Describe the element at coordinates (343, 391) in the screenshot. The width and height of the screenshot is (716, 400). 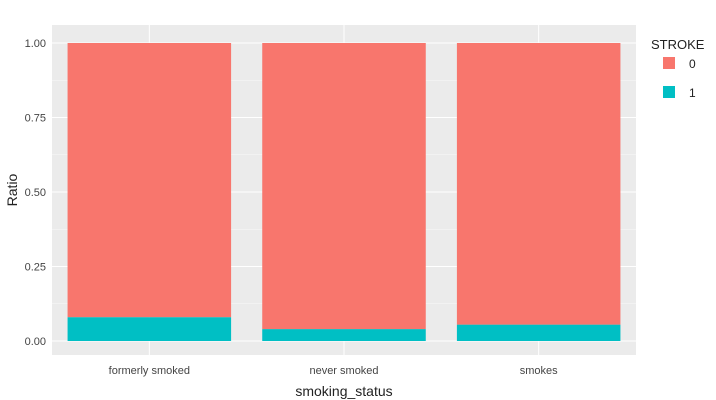
I see `x-axis-title: smoking_status` at that location.